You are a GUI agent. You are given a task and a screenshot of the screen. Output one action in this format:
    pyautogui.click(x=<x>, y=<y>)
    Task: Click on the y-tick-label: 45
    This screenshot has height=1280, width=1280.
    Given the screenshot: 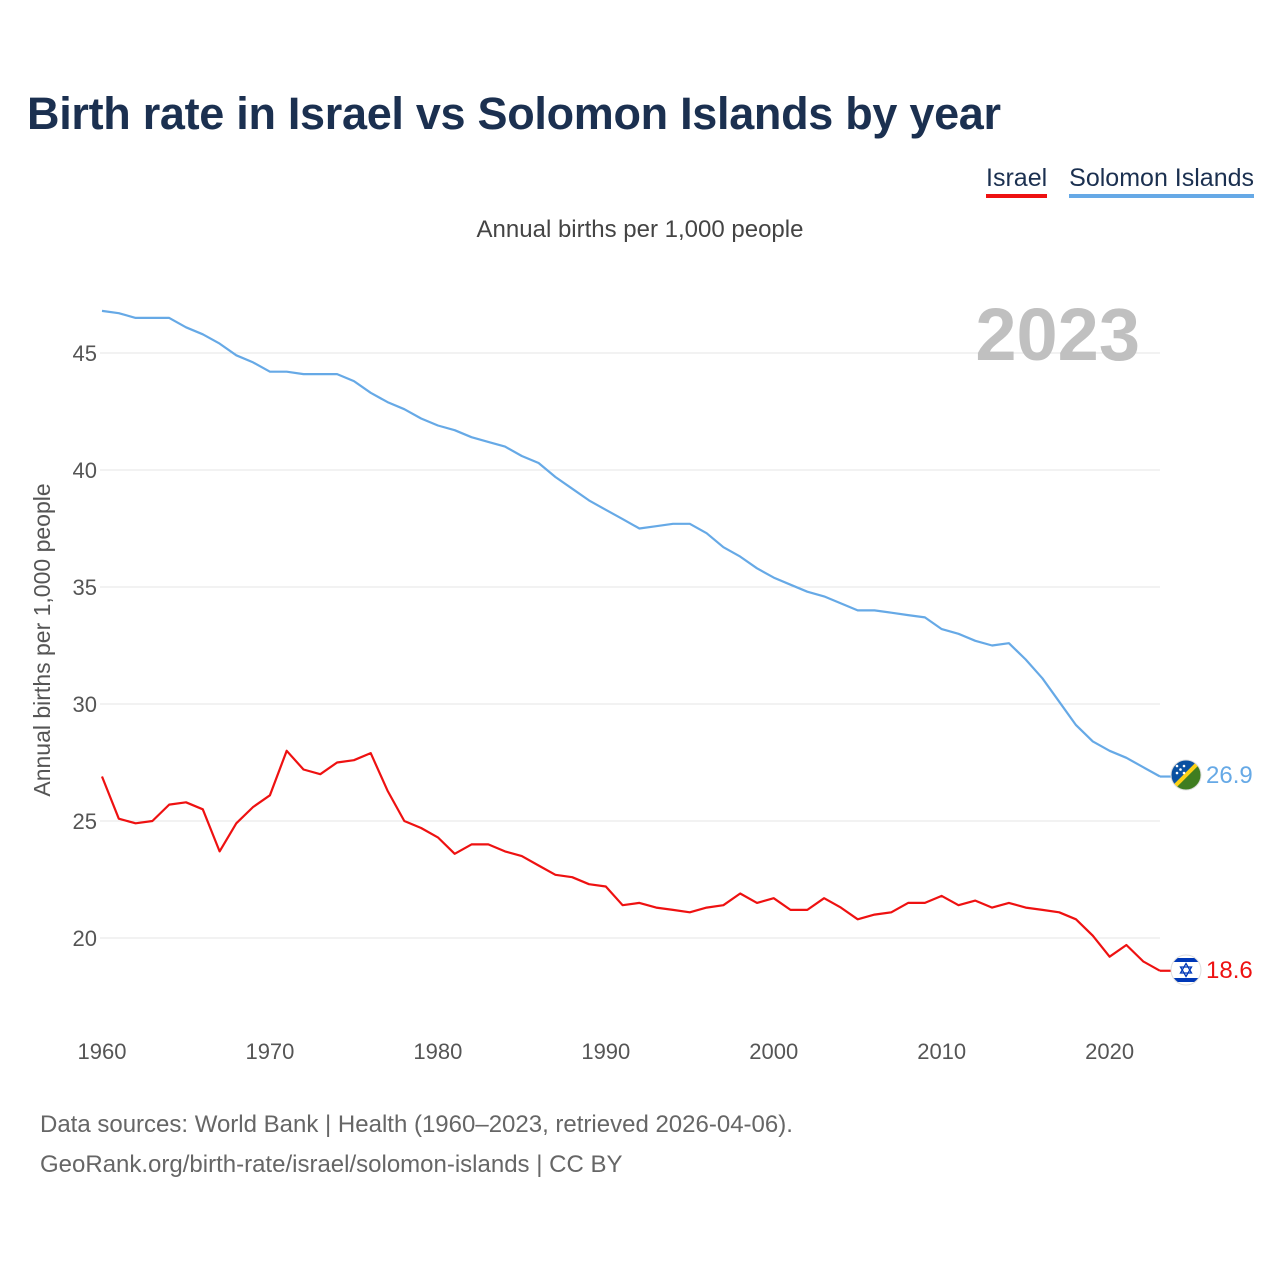 What is the action you would take?
    pyautogui.click(x=85, y=353)
    